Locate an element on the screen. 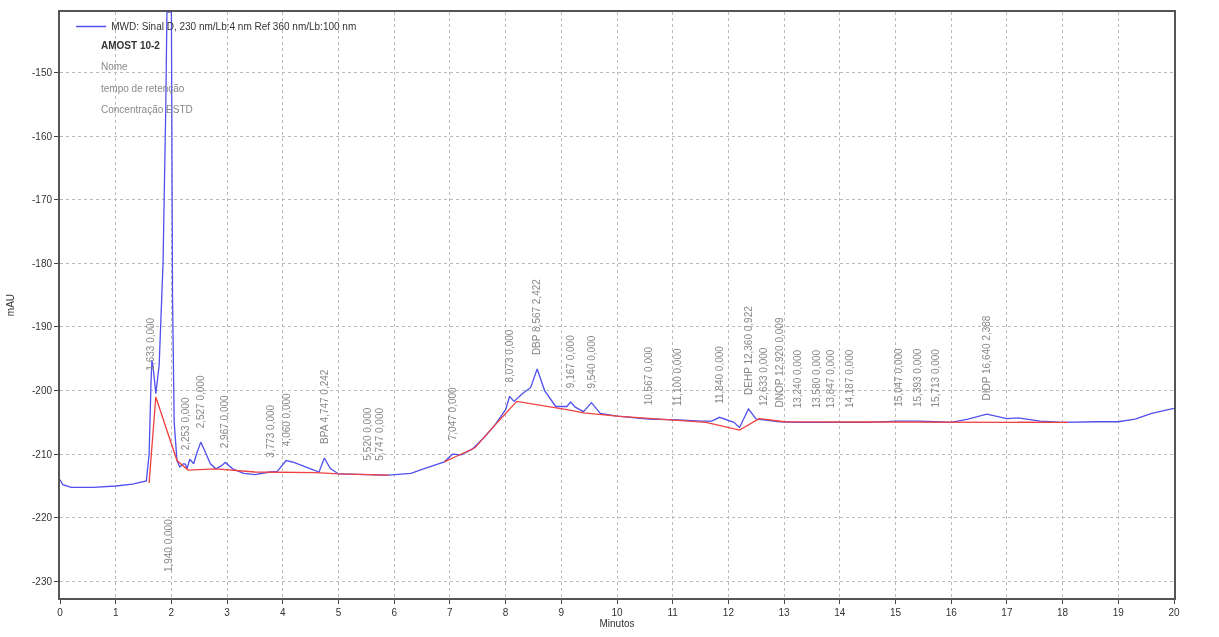  x-tick-label: 13 is located at coordinates (784, 612).